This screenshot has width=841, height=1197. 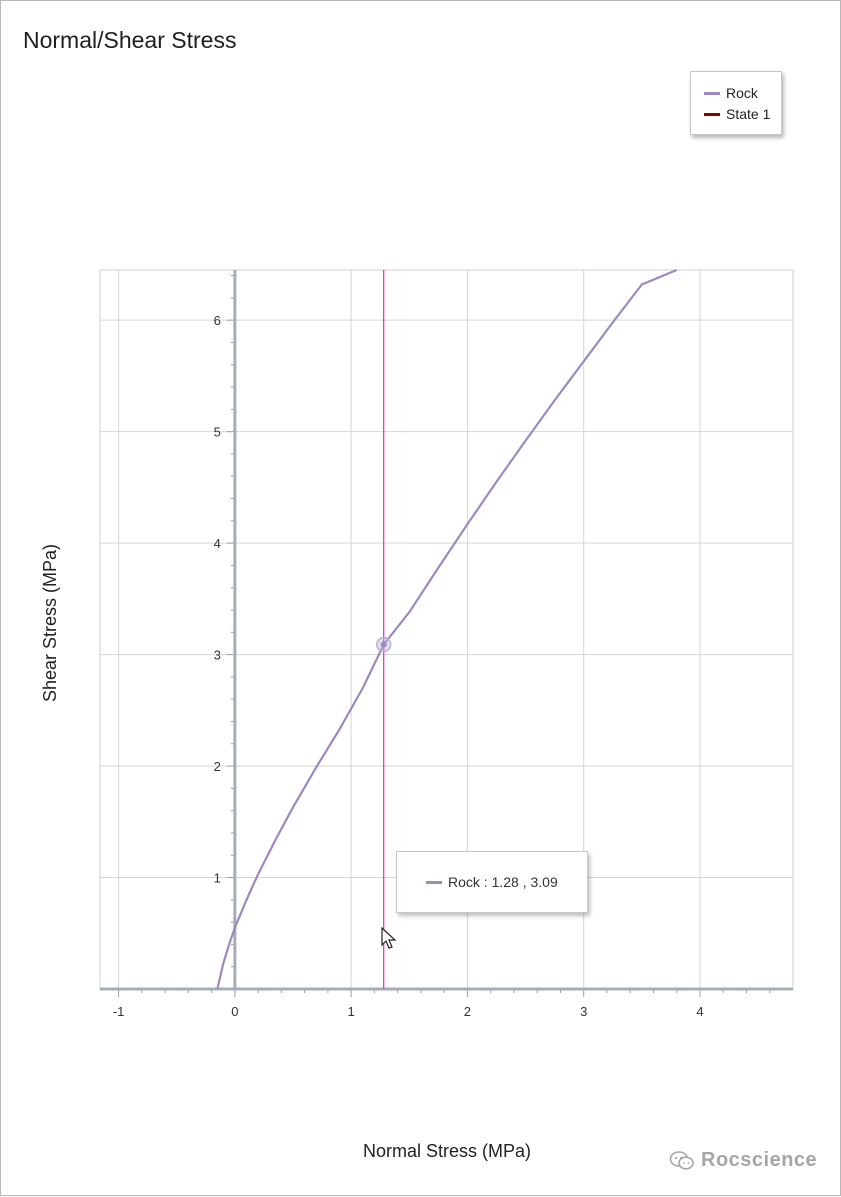 I want to click on x-tick-label: 0, so click(x=234, y=1011).